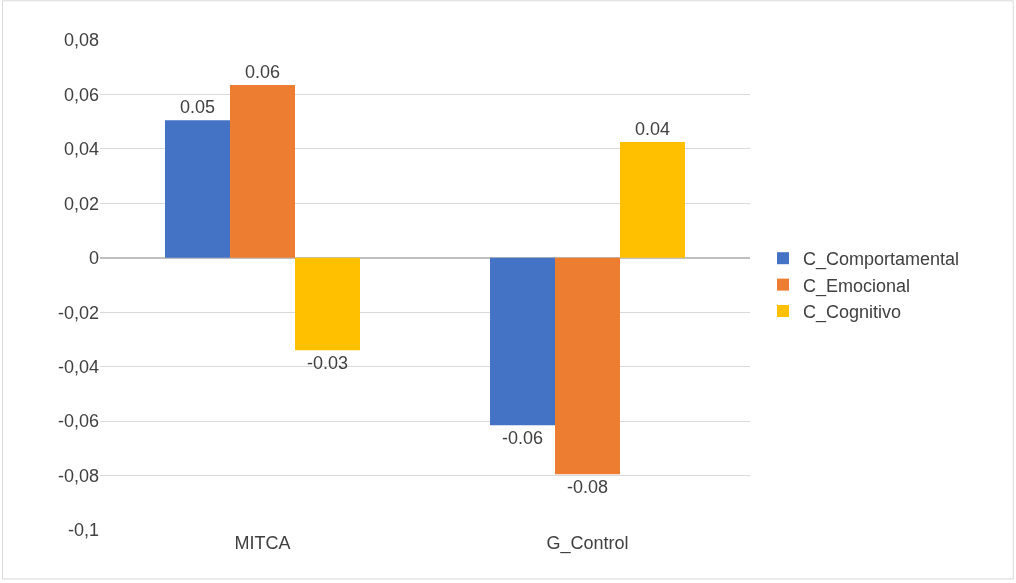  I want to click on data-label: 0.05, so click(197, 107).